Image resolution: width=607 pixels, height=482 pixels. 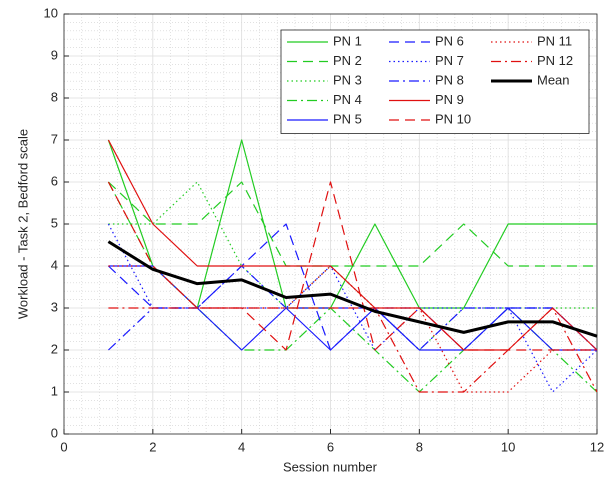 What do you see at coordinates (63, 446) in the screenshot?
I see `x-tick-label: 0` at bounding box center [63, 446].